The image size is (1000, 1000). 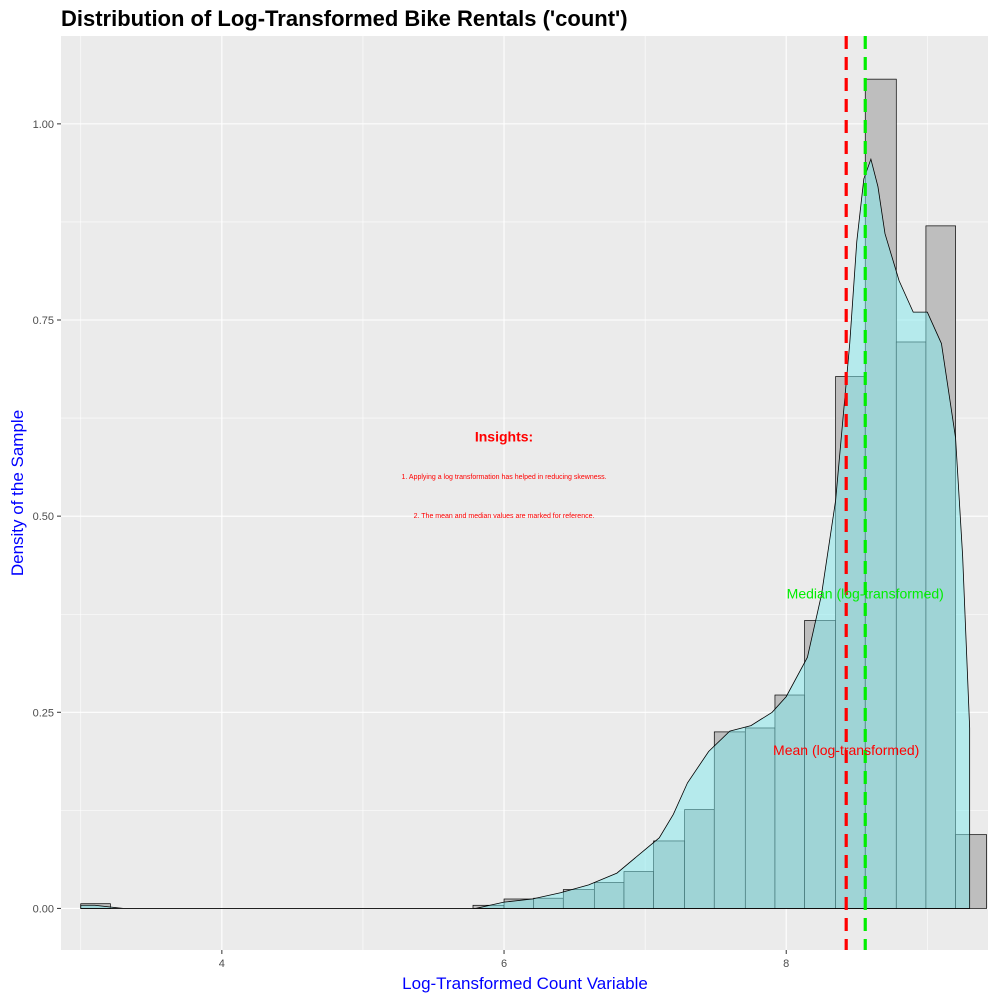 I want to click on mean-label: Mean (log-transformed), so click(x=846, y=750).